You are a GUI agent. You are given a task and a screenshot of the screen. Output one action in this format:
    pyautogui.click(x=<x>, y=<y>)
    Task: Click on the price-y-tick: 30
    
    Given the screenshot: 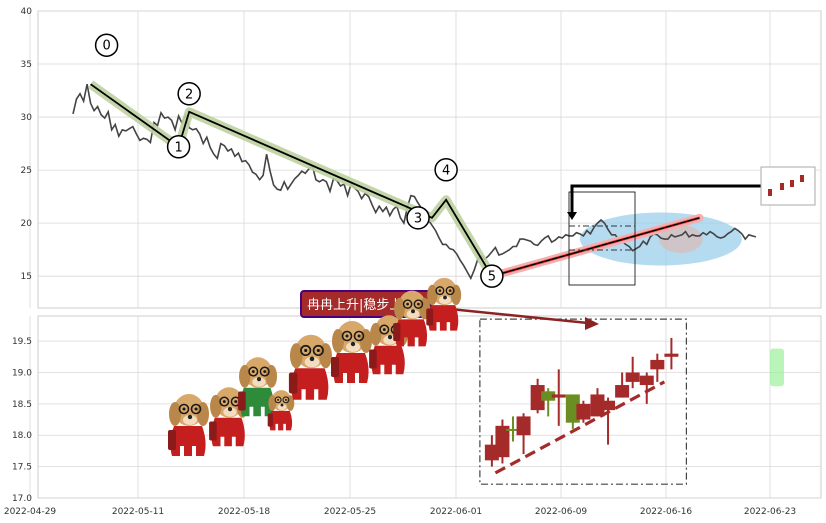 What is the action you would take?
    pyautogui.click(x=27, y=118)
    